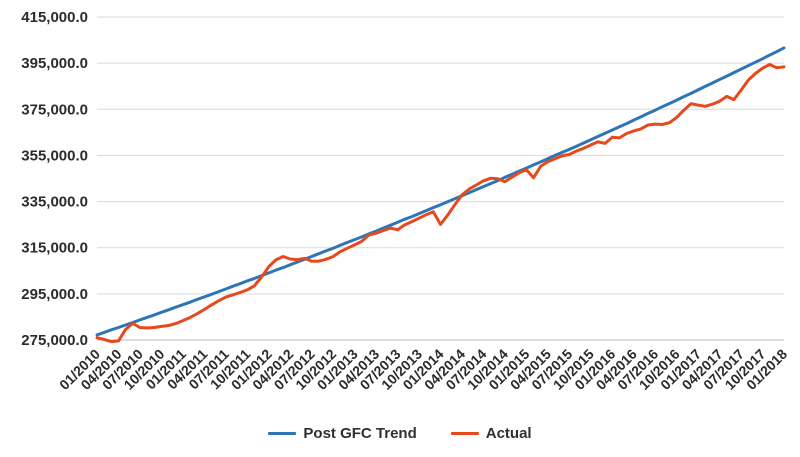 Image resolution: width=800 pixels, height=457 pixels. What do you see at coordinates (54, 155) in the screenshot?
I see `y-axis-tick-label: 355,000.0` at bounding box center [54, 155].